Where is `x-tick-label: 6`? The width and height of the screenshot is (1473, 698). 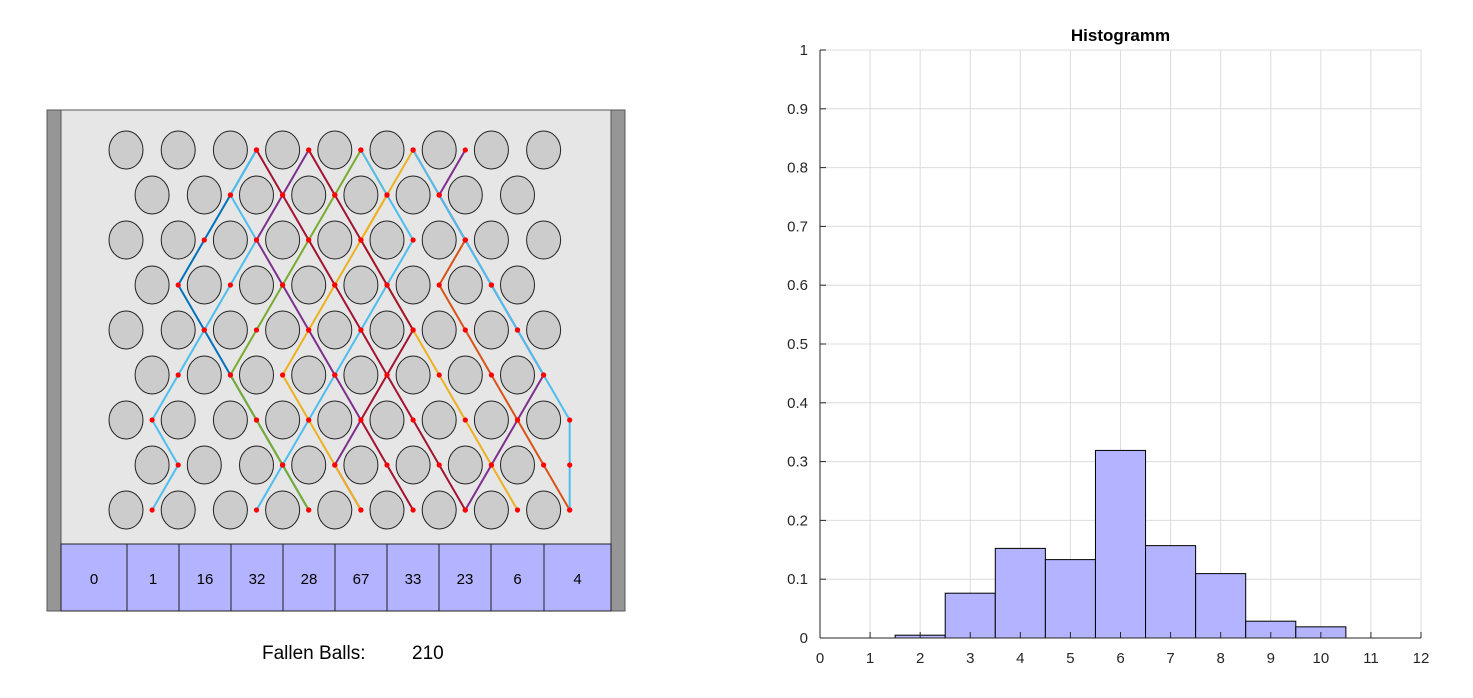 x-tick-label: 6 is located at coordinates (1120, 658).